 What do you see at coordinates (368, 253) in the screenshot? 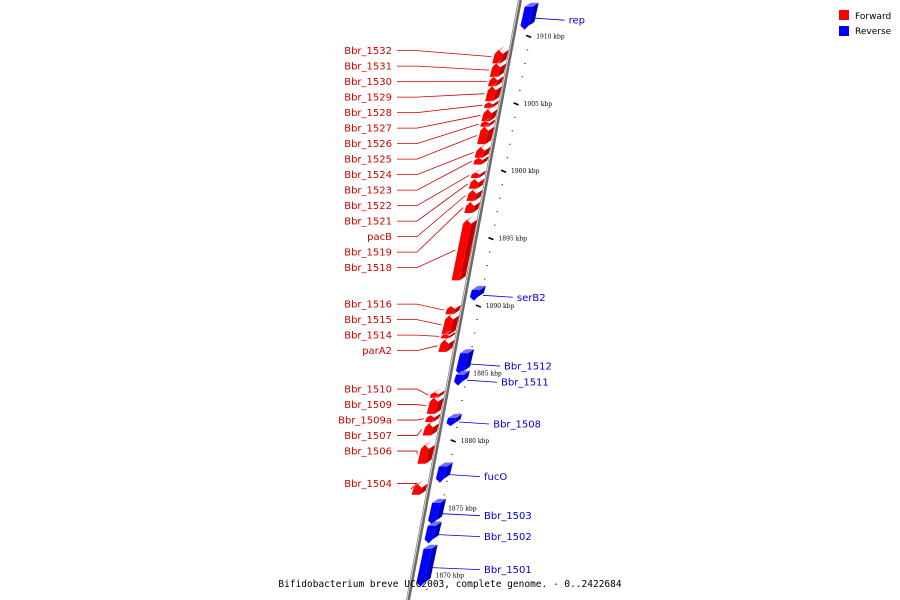
I see `gene-label-Bbr_1519: Bbr_1519` at bounding box center [368, 253].